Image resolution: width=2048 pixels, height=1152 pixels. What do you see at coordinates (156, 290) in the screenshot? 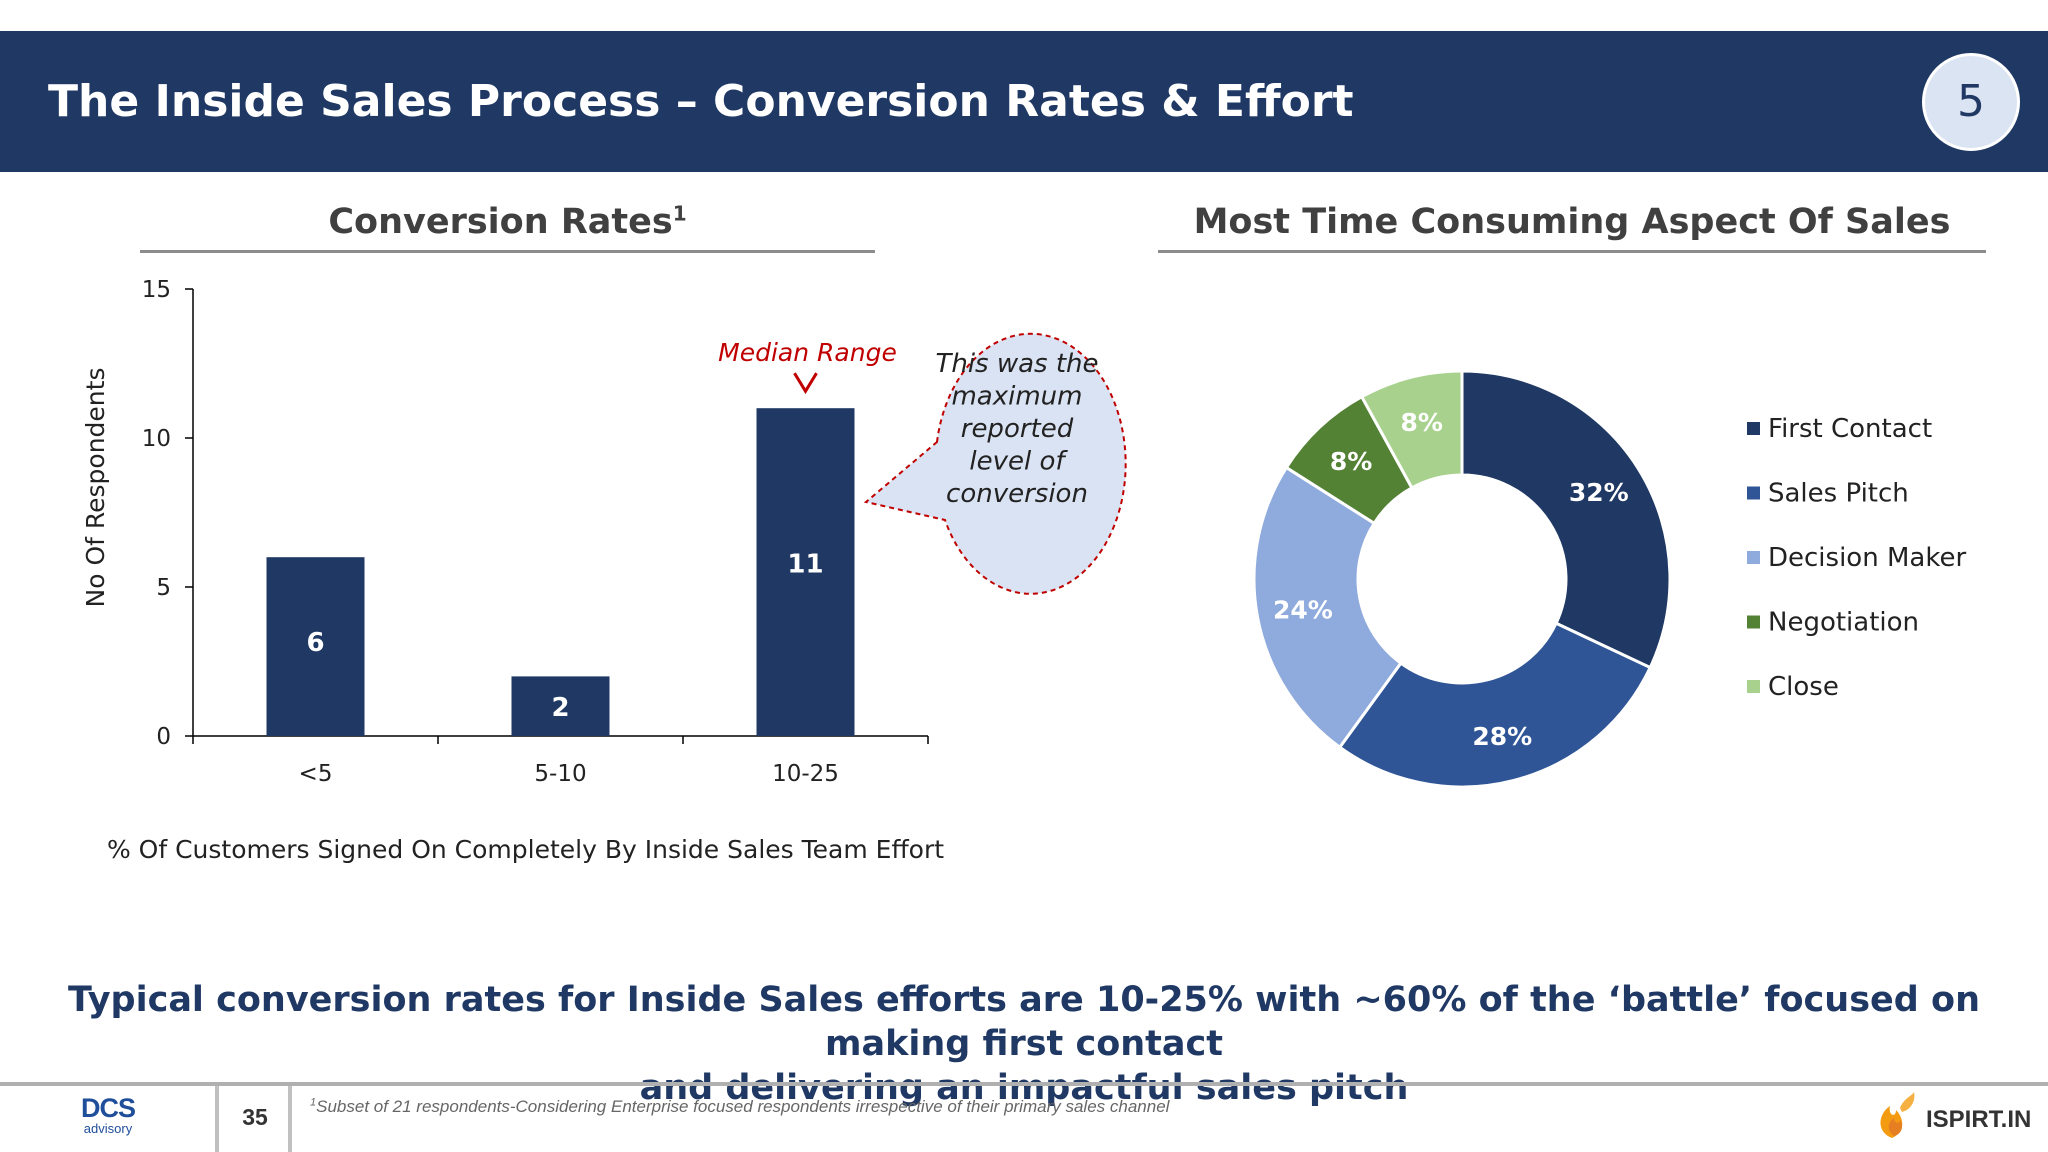
I see `y-tick-label: 15` at bounding box center [156, 290].